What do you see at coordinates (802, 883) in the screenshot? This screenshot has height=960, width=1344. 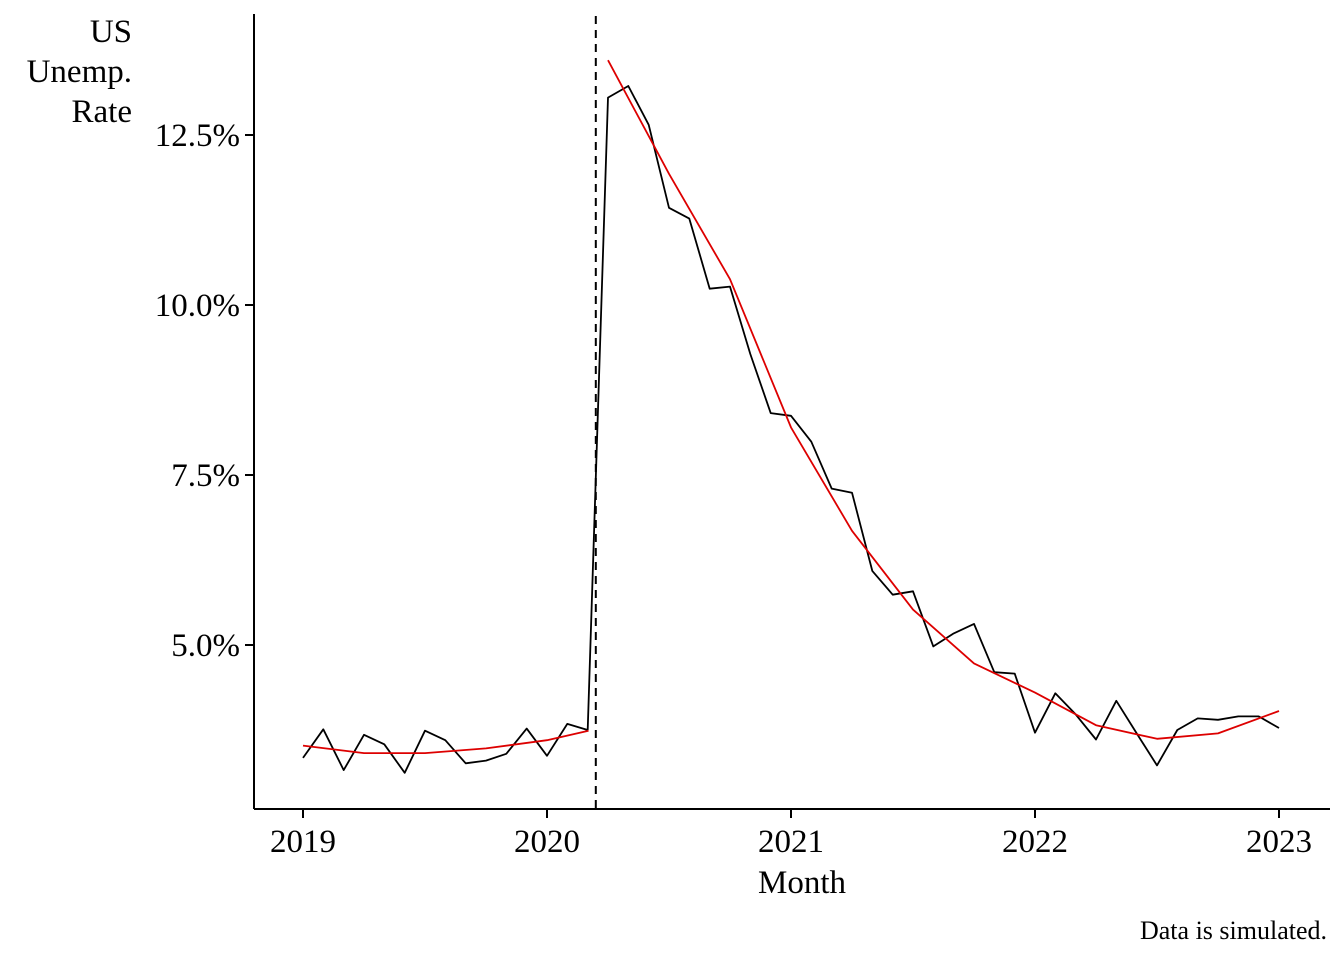 I see `x-axis-title: Month` at bounding box center [802, 883].